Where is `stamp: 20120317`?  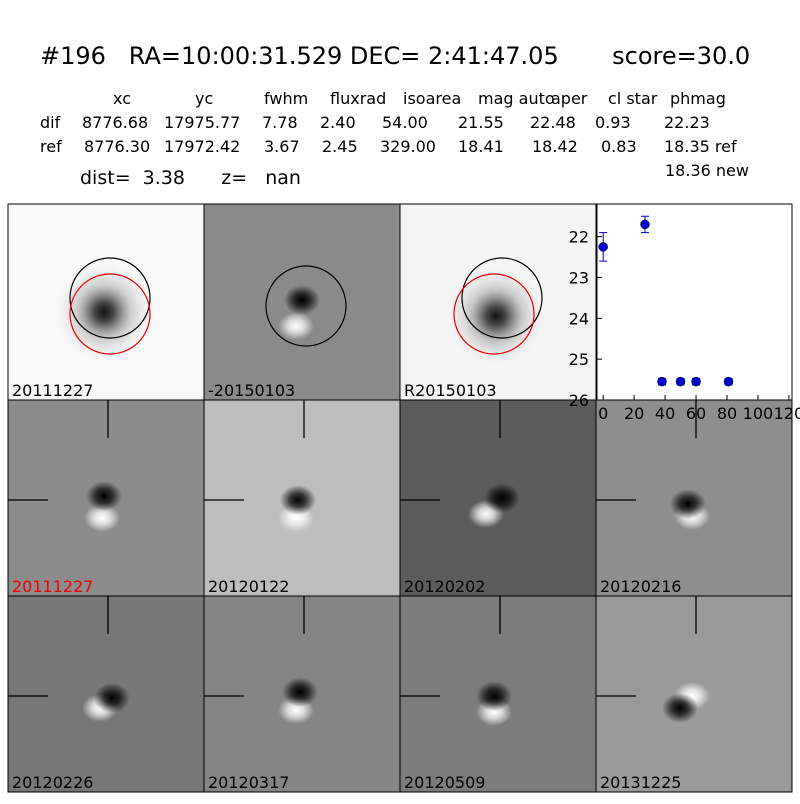 stamp: 20120317 is located at coordinates (302, 694).